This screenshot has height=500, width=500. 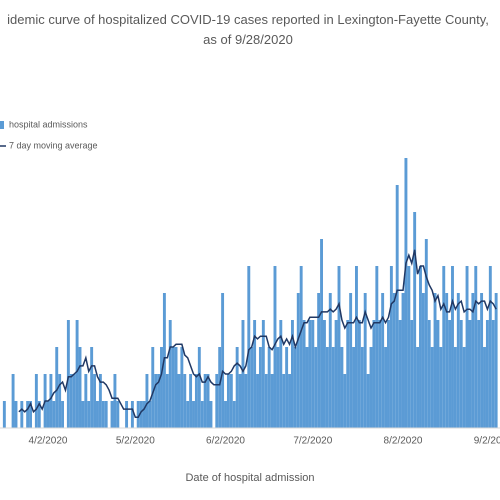 What do you see at coordinates (312, 441) in the screenshot?
I see `x-tick-label: 7/2/2020` at bounding box center [312, 441].